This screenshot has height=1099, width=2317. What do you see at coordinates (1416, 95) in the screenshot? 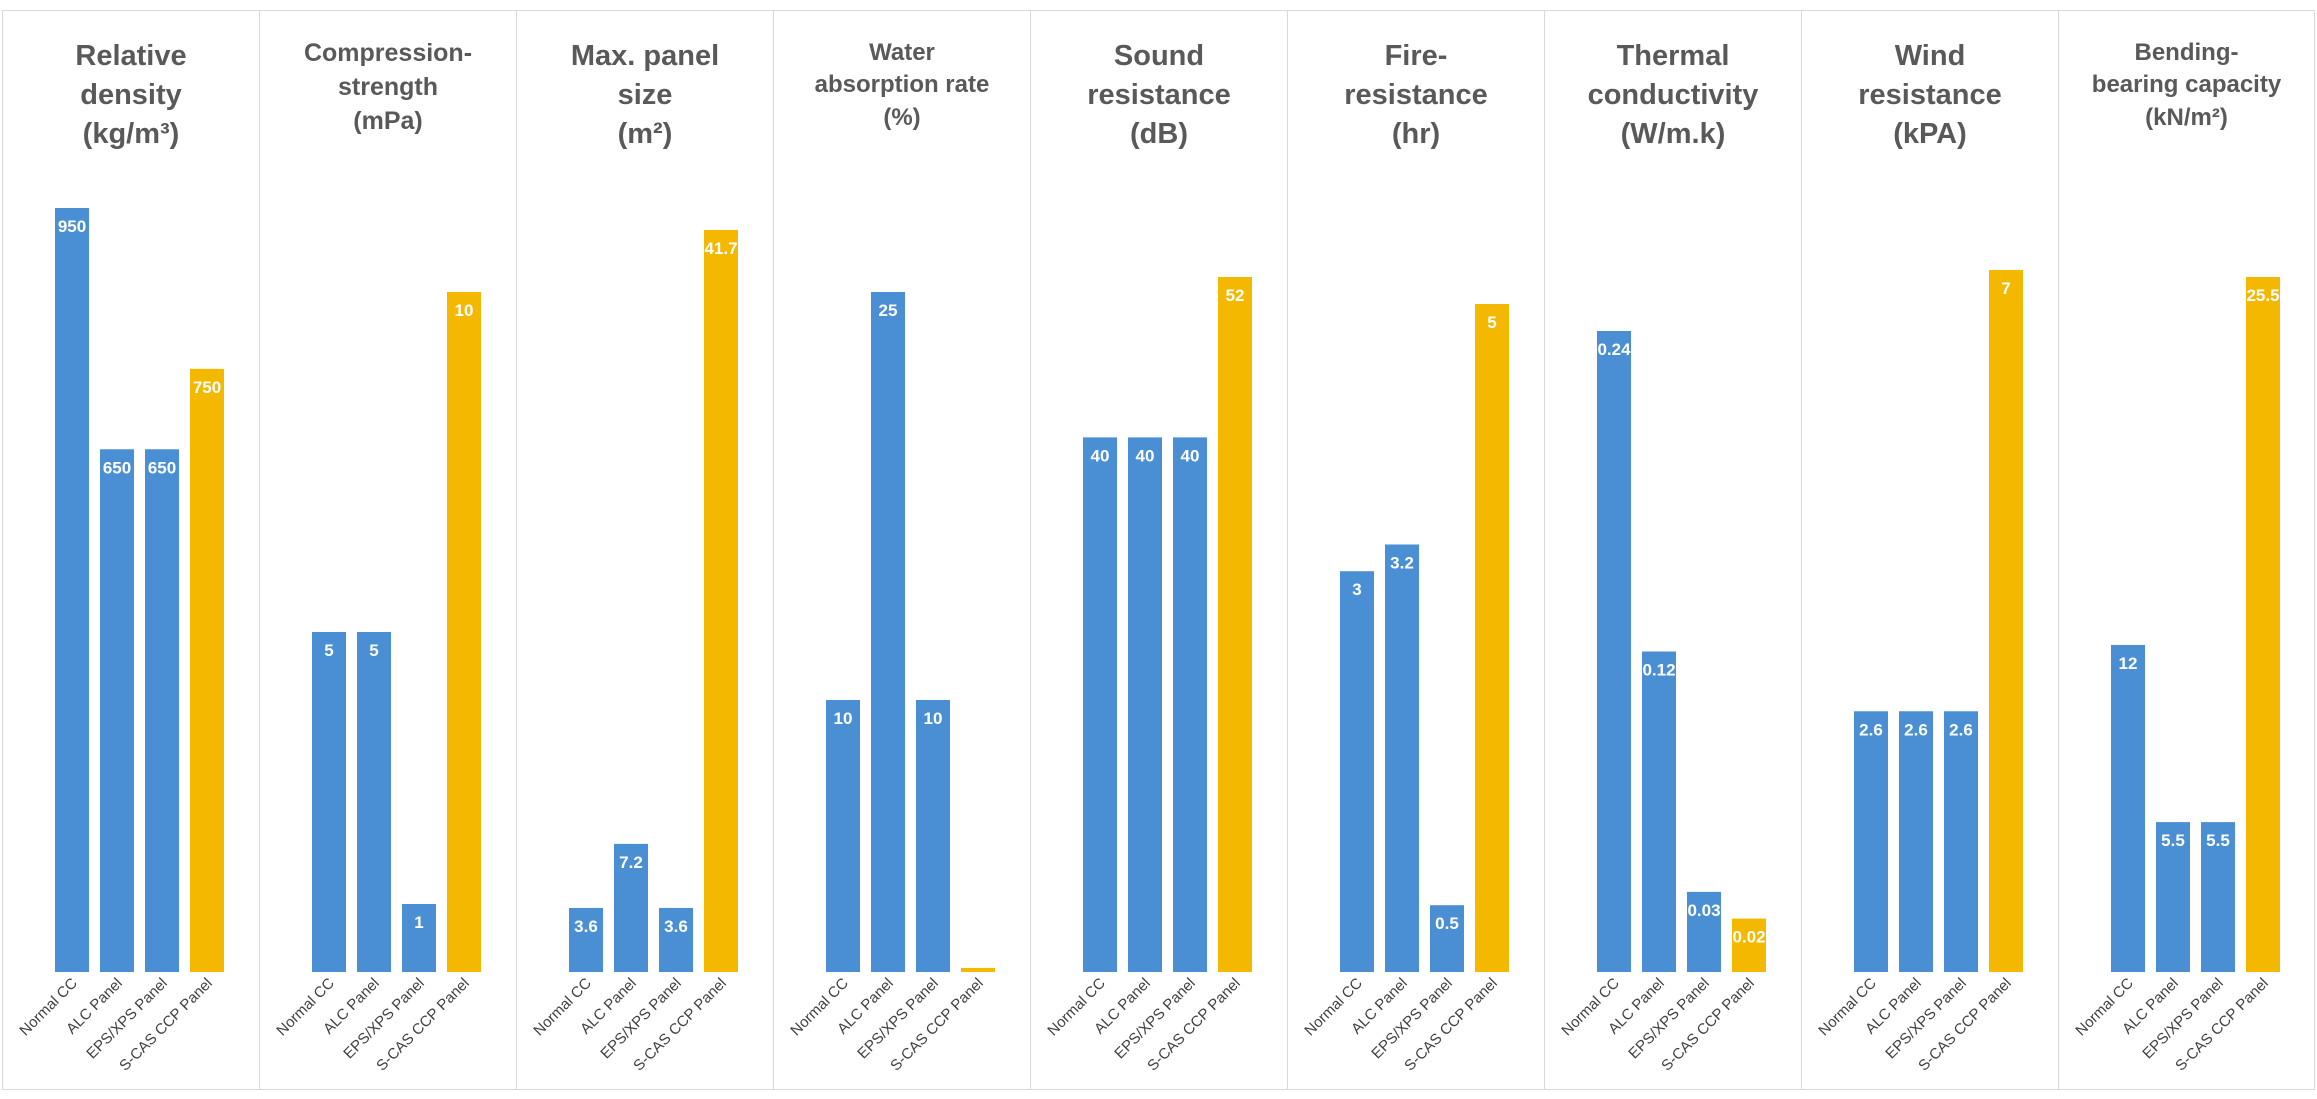
I see `chart-title: Fire- resistance (hr)` at bounding box center [1416, 95].